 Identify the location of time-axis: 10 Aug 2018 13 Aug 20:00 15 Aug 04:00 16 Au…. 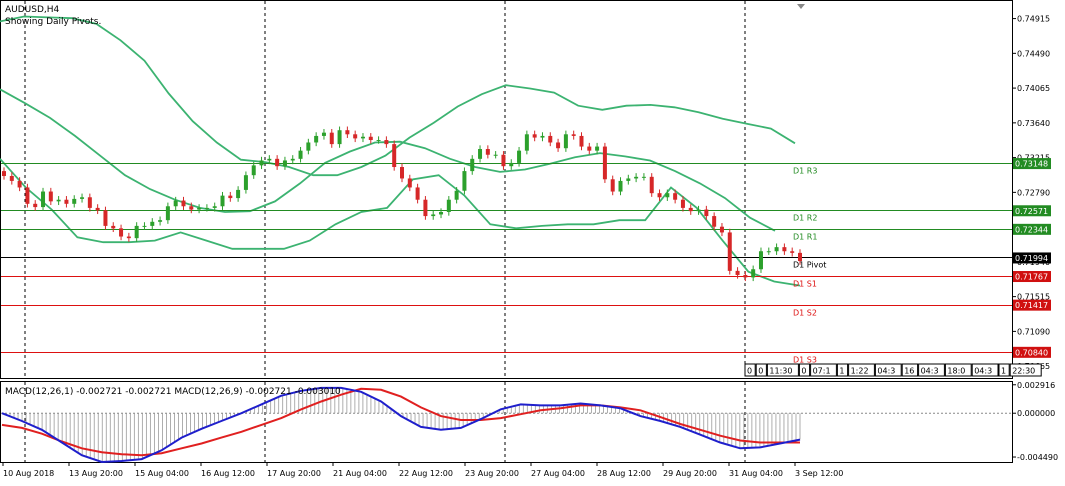
(422, 470).